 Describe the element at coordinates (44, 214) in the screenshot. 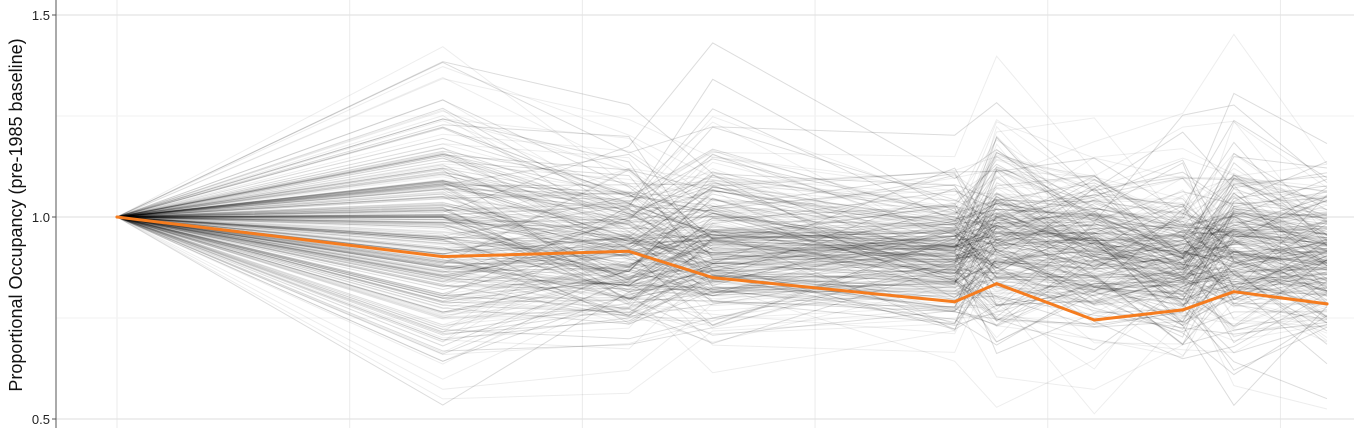

I see `axis-layer: 0.5 1.0 1.5` at that location.